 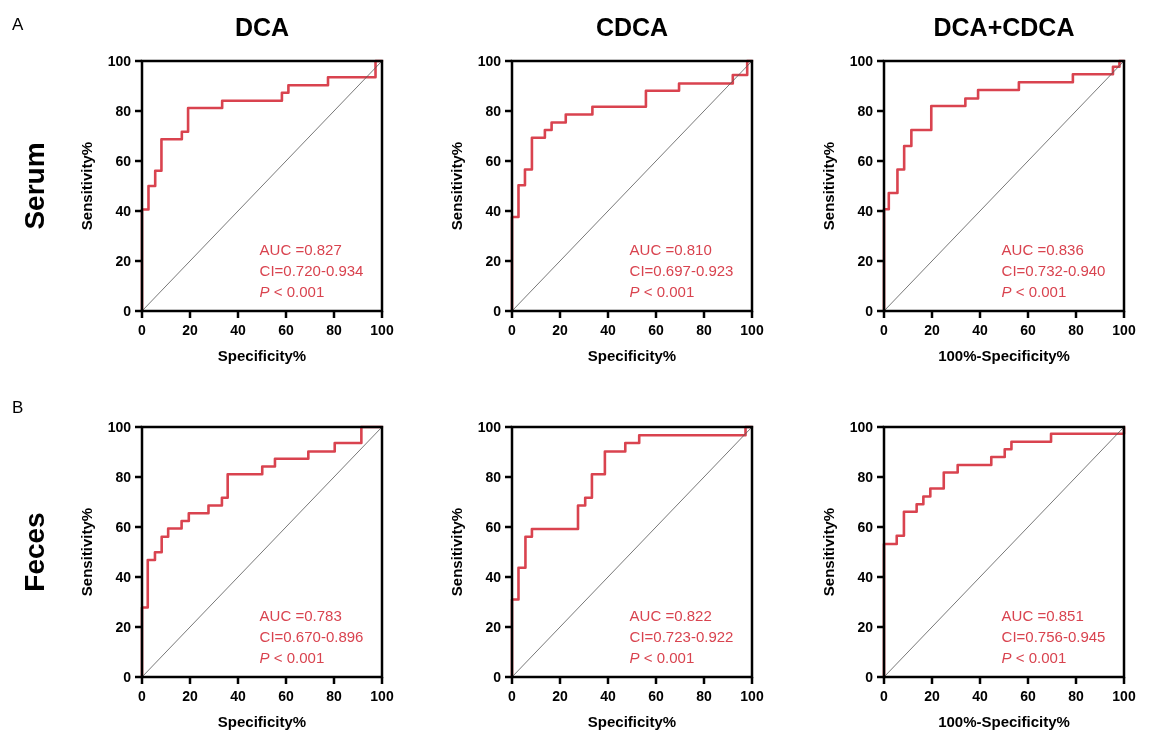 What do you see at coordinates (311, 270) in the screenshot?
I see `annotation: CI=0.720-0.934` at bounding box center [311, 270].